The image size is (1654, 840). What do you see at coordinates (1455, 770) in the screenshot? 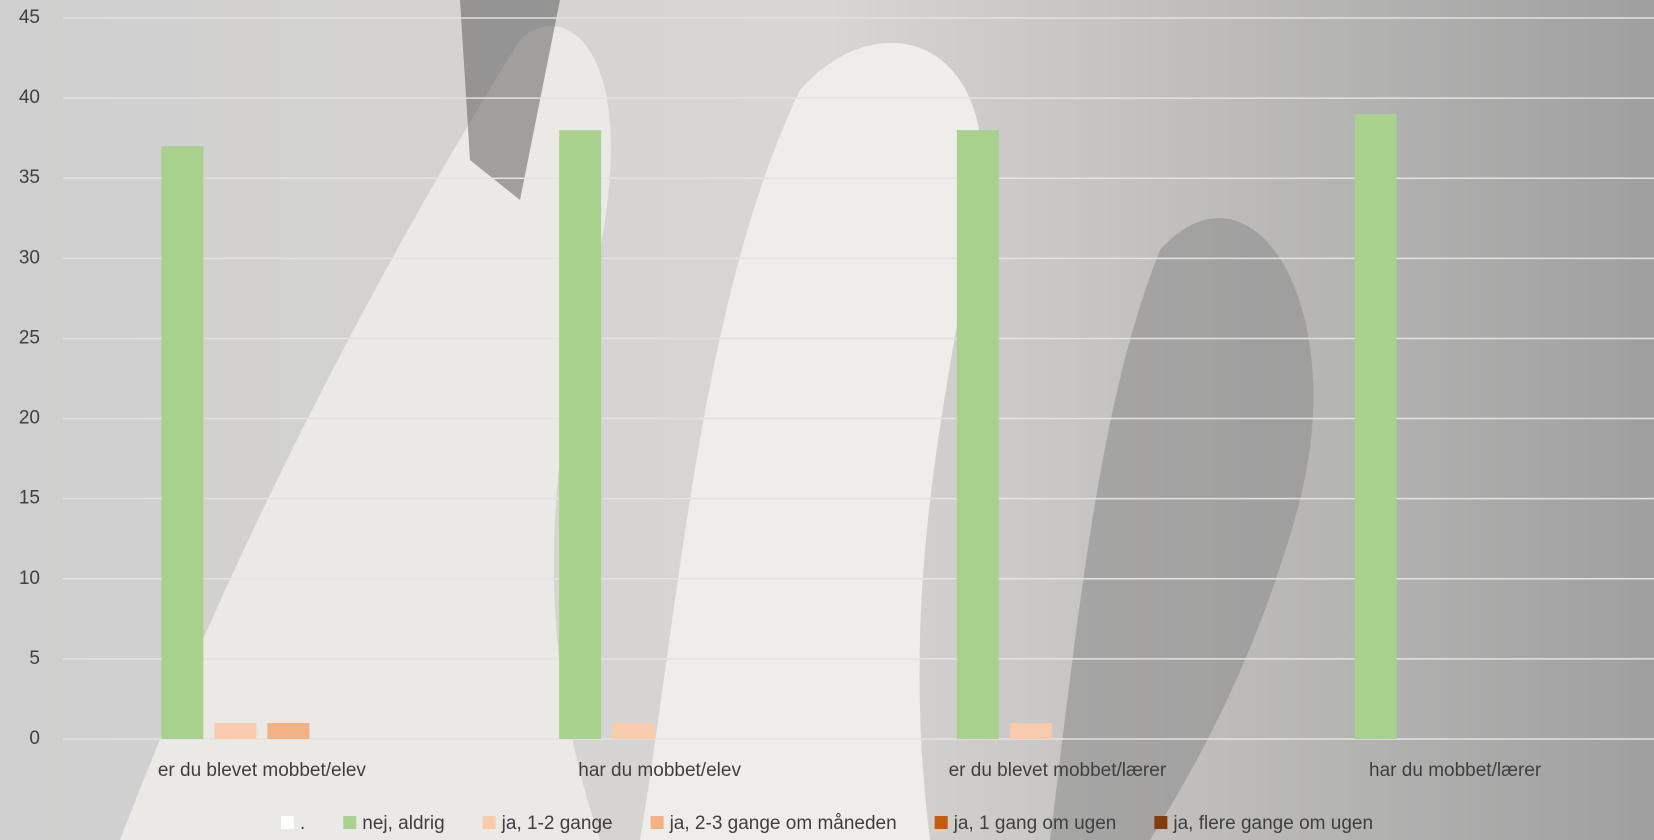
I see `x-tick-label: har du mobbet/lærer` at bounding box center [1455, 770].